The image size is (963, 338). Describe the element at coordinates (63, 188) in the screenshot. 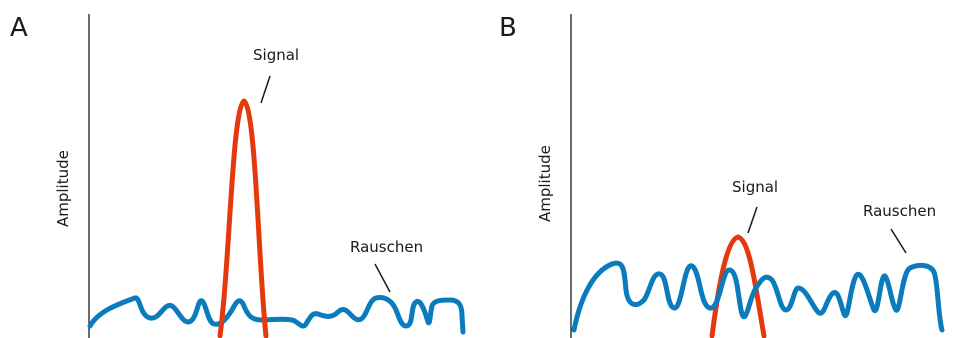

I see `panel-a-y-axis-label: Amplitude` at that location.